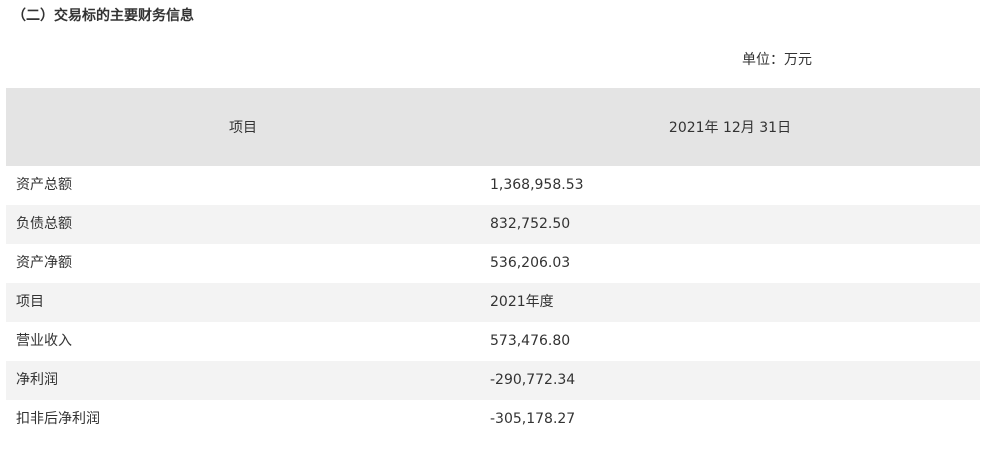  Describe the element at coordinates (522, 302) in the screenshot. I see `row-value: 2021年度` at that location.